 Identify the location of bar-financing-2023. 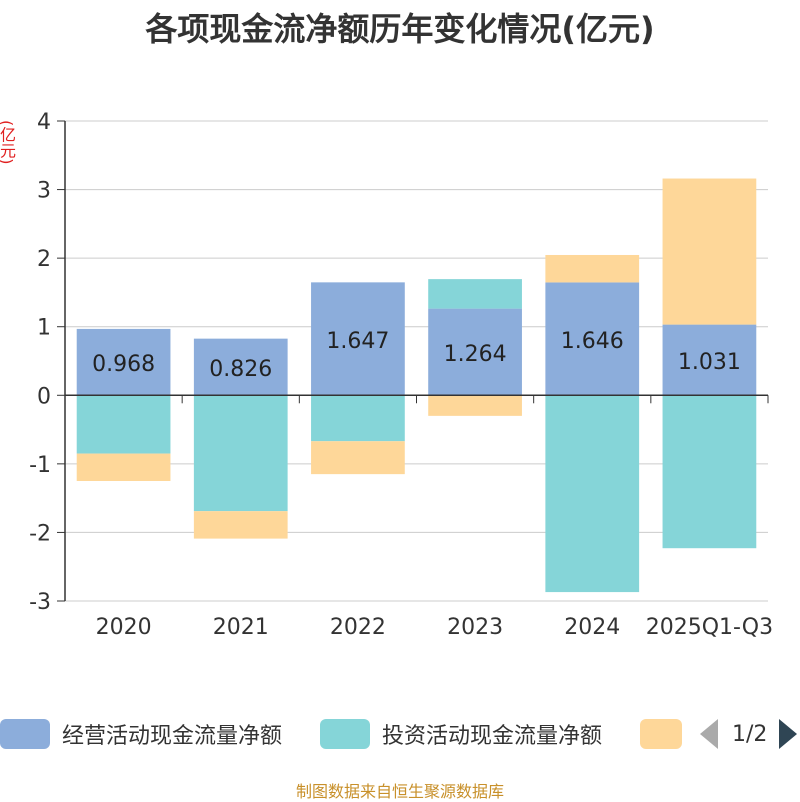
(475, 405).